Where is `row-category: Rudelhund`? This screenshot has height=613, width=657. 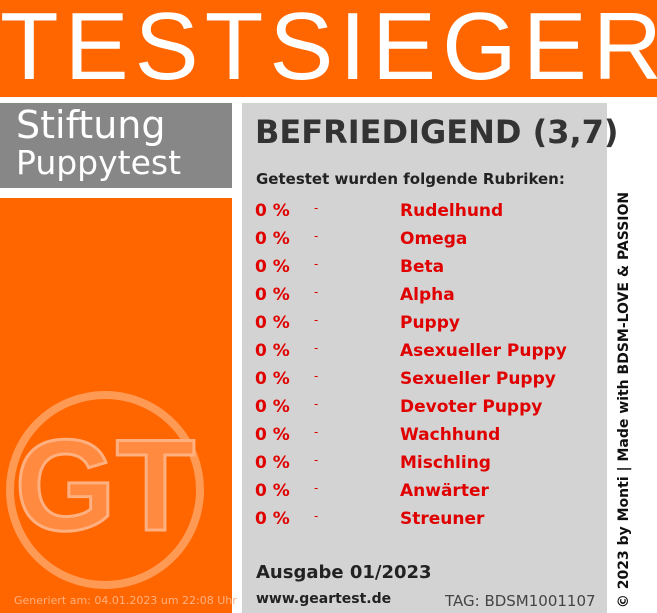
row-category: Rudelhund is located at coordinates (452, 211).